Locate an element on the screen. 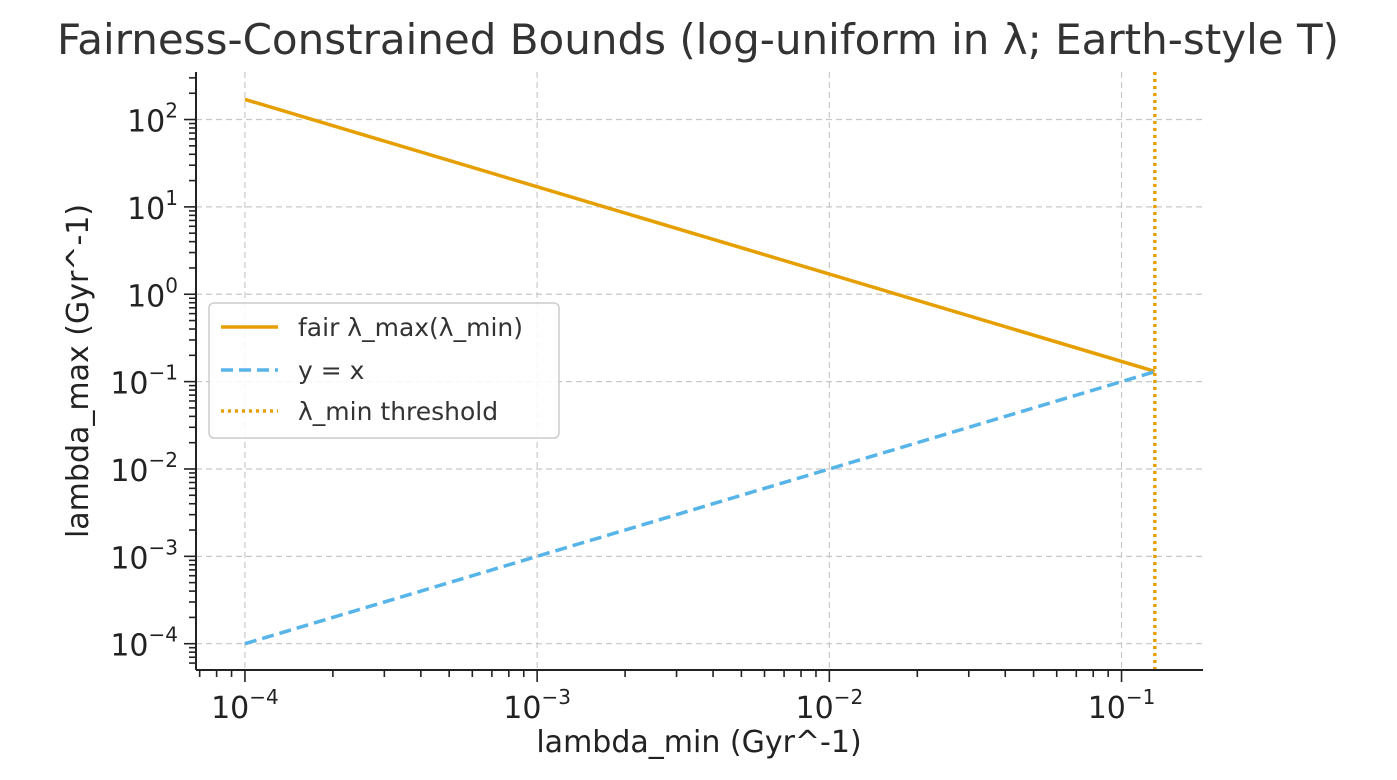  legend: fair λ_max(λ_min) y = x λ_min threshold is located at coordinates (384, 370).